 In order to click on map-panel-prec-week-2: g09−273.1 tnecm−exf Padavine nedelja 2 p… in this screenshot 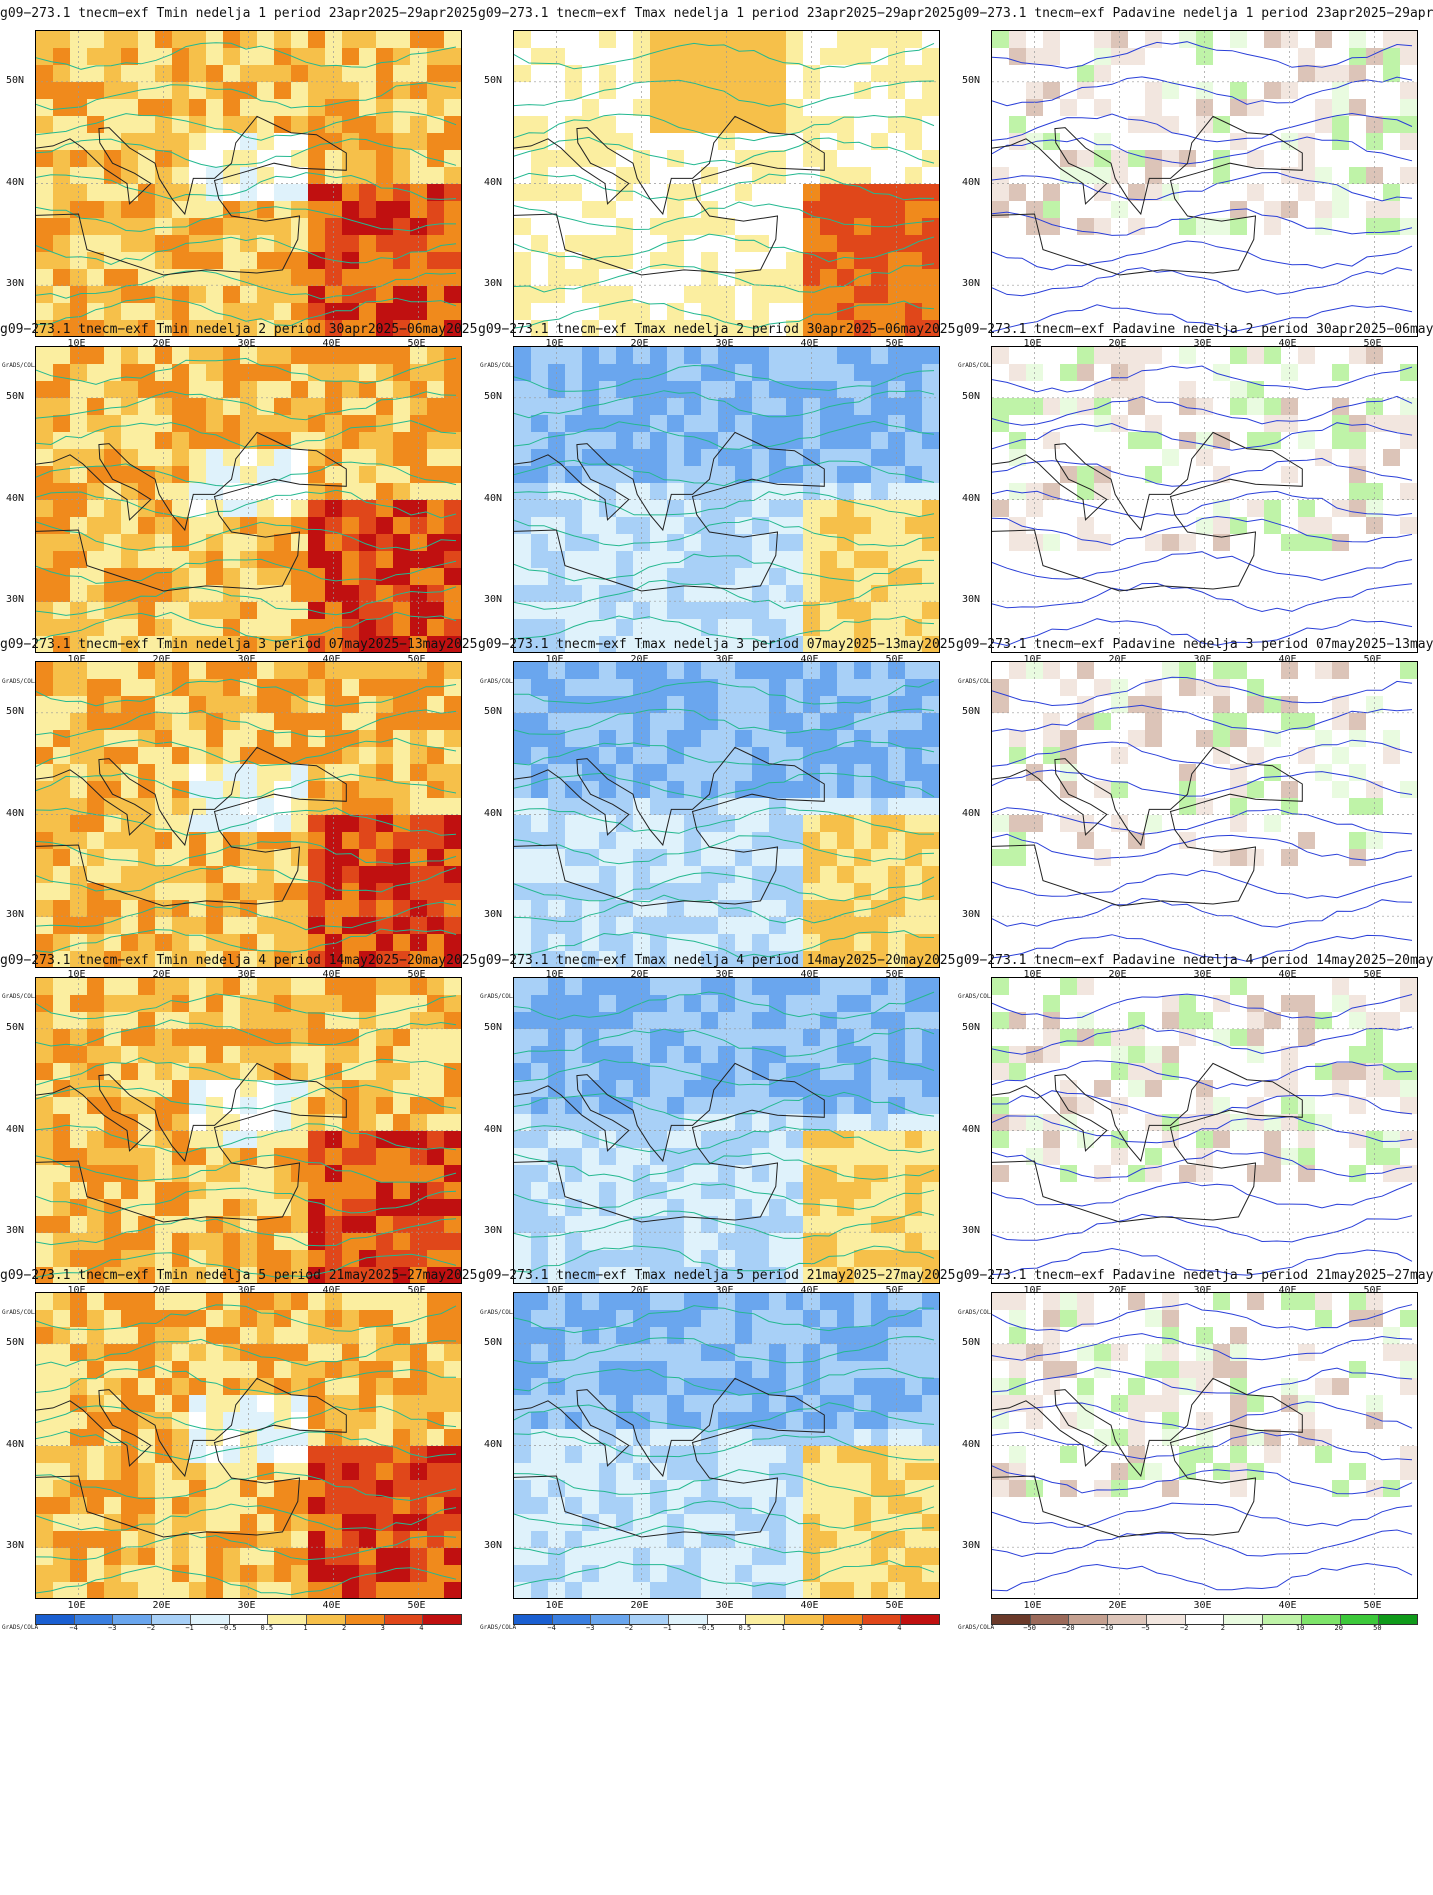, I will do `click(1194, 505)`.